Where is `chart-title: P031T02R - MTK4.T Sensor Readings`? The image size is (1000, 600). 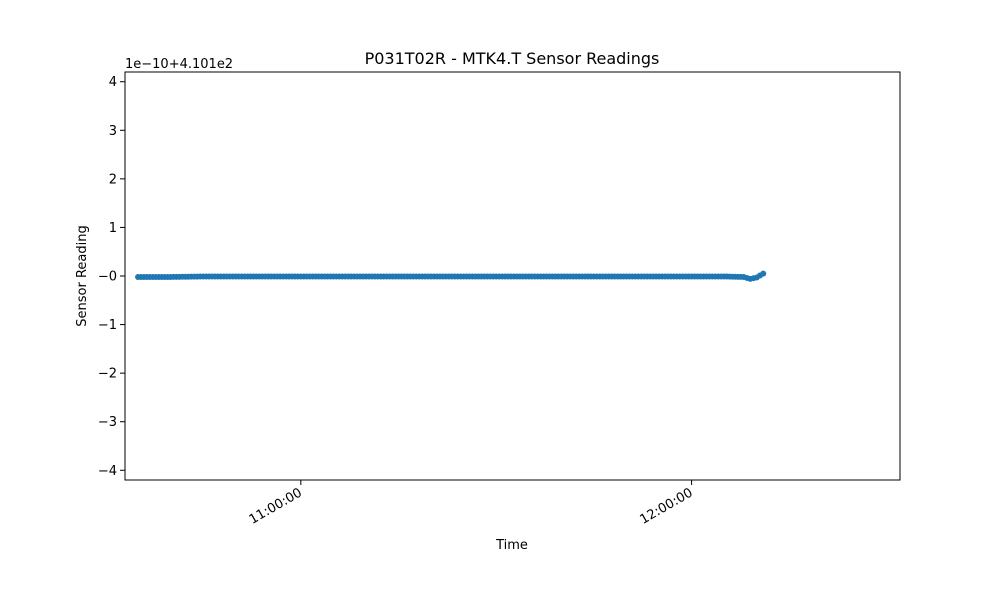
chart-title: P031T02R - MTK4.T Sensor Readings is located at coordinates (512, 58).